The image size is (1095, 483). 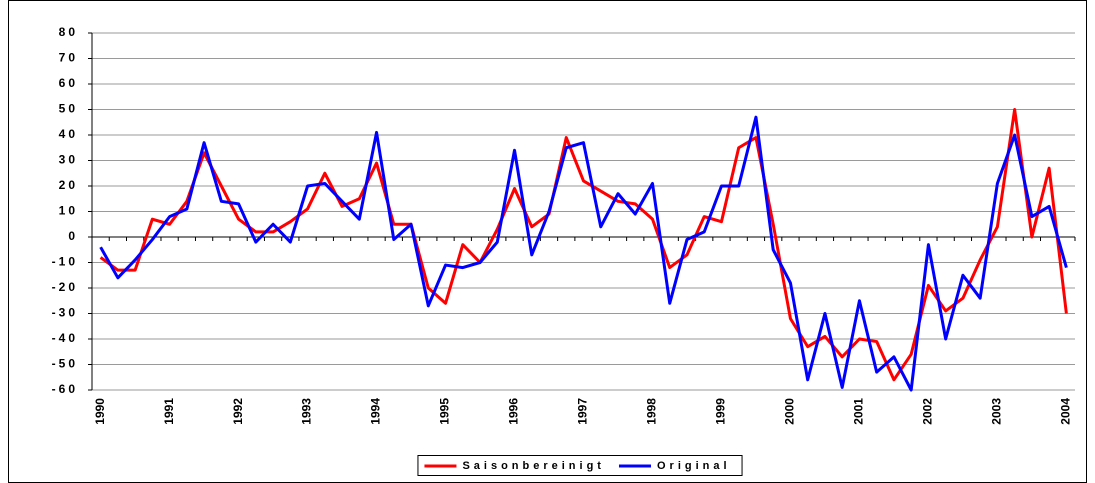 What do you see at coordinates (238, 411) in the screenshot?
I see `x-tick-label: 1992` at bounding box center [238, 411].